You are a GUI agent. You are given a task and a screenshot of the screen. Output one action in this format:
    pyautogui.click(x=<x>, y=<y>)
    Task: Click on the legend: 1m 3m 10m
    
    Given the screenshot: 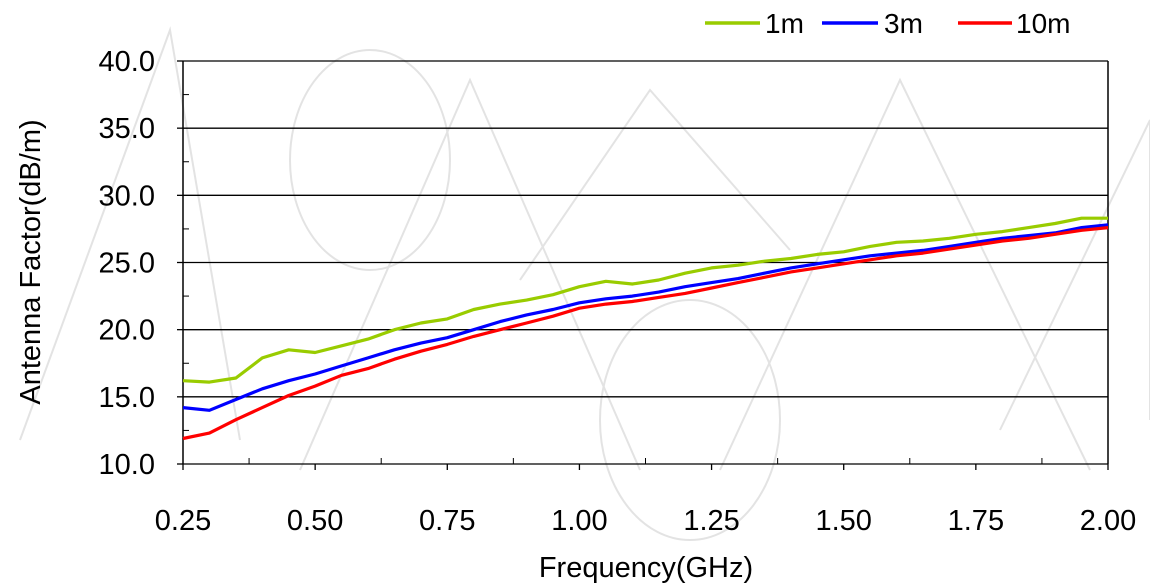 What is the action you would take?
    pyautogui.click(x=887, y=23)
    